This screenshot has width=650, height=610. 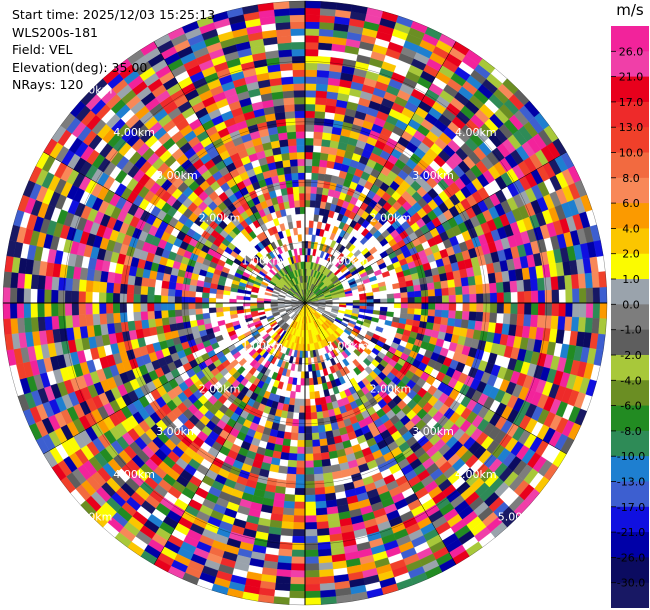 I want to click on colorbar-tick-label: -4.0, so click(x=630, y=380).